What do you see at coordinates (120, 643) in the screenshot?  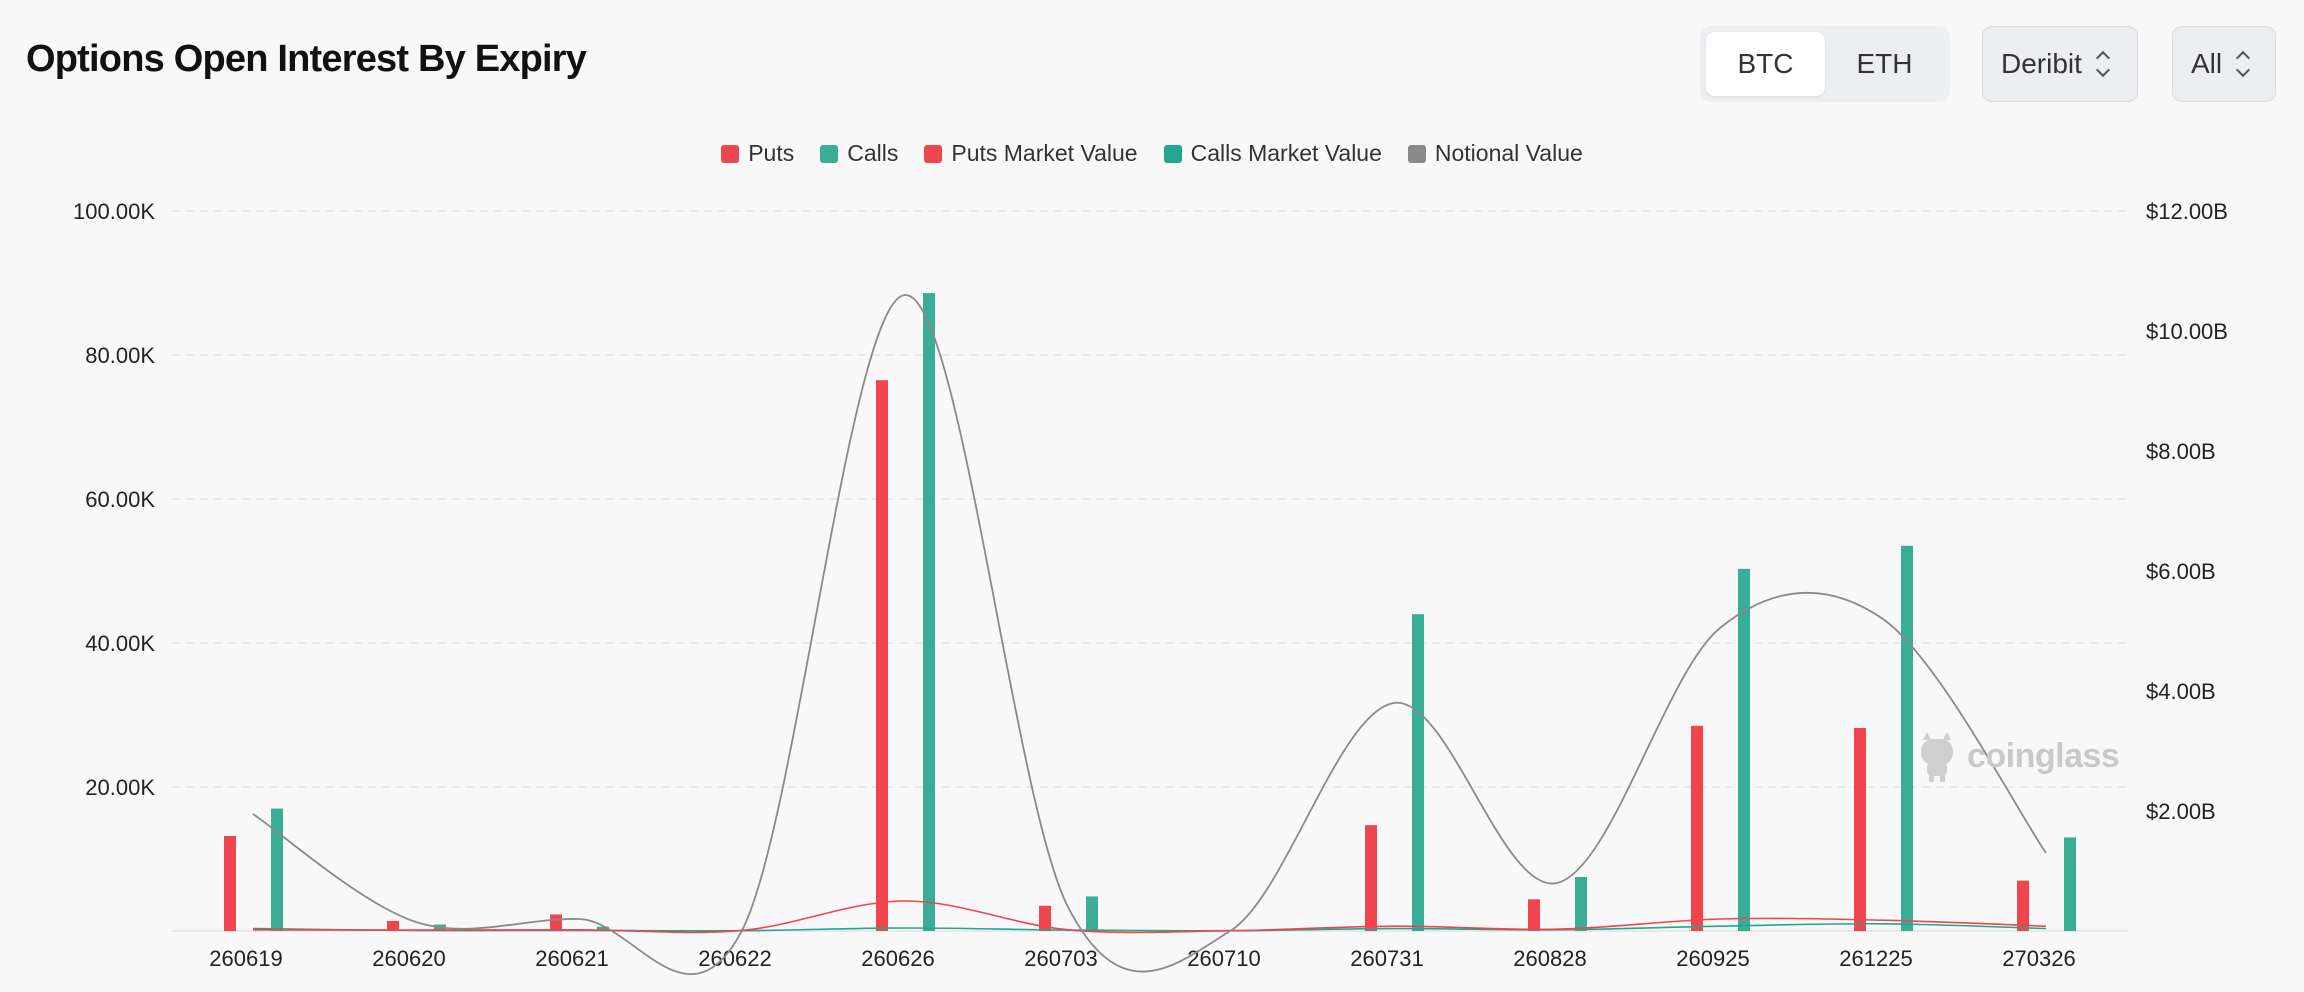 I see `left-axis-tick-label: 40.00K` at bounding box center [120, 643].